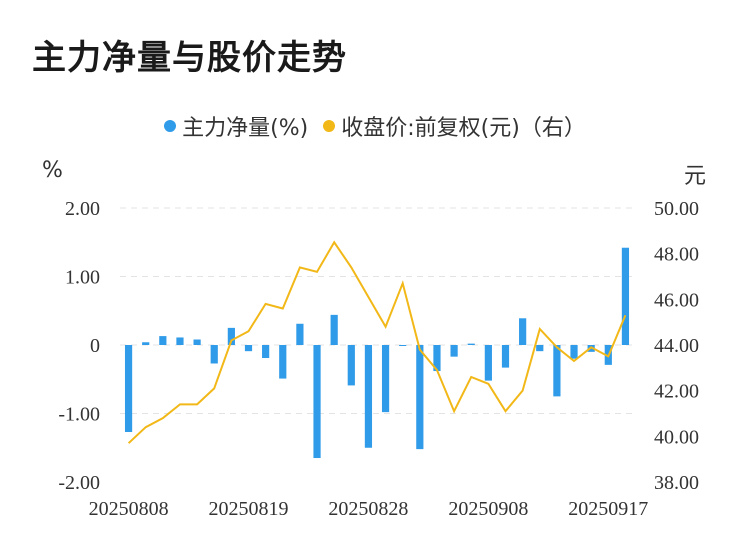 The height and width of the screenshot is (558, 750). Describe the element at coordinates (245, 128) in the screenshot. I see `legend-label-net-flow: 主力净量(%)` at that location.